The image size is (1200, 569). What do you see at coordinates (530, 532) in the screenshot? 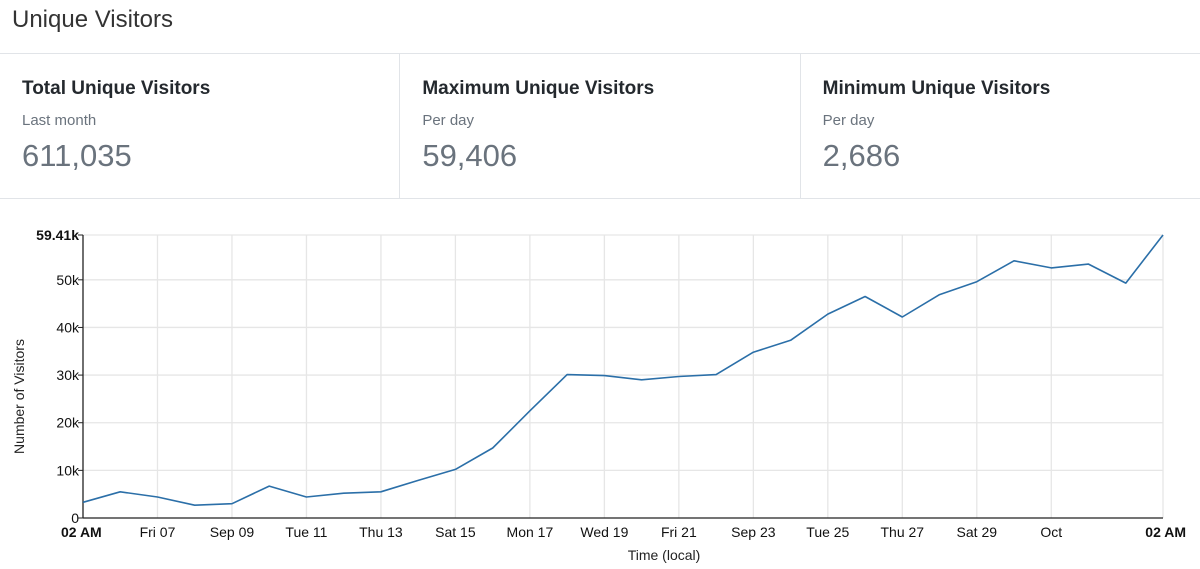
I see `x-tick-label: Mon 17` at bounding box center [530, 532].